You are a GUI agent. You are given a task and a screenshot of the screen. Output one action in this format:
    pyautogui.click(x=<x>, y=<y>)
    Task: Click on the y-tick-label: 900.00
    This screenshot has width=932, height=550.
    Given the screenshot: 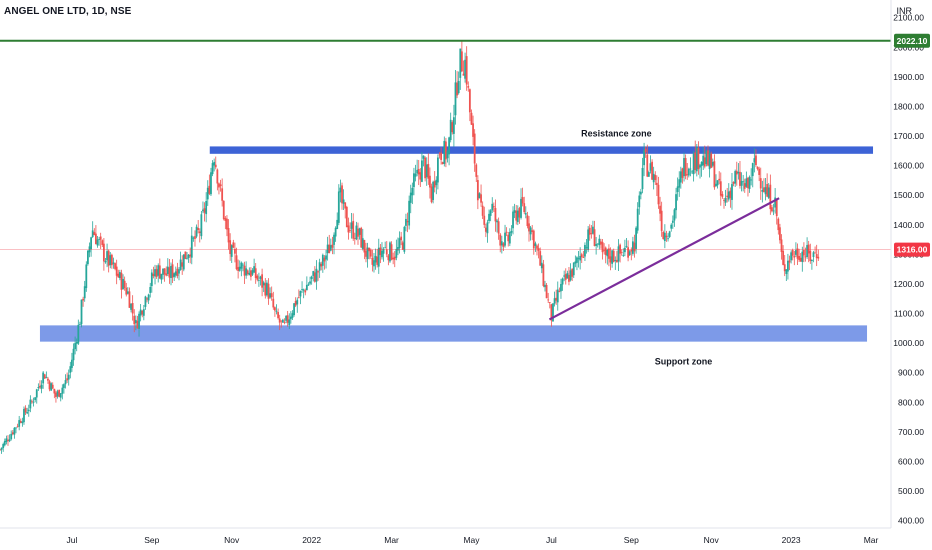 What is the action you would take?
    pyautogui.click(x=911, y=373)
    